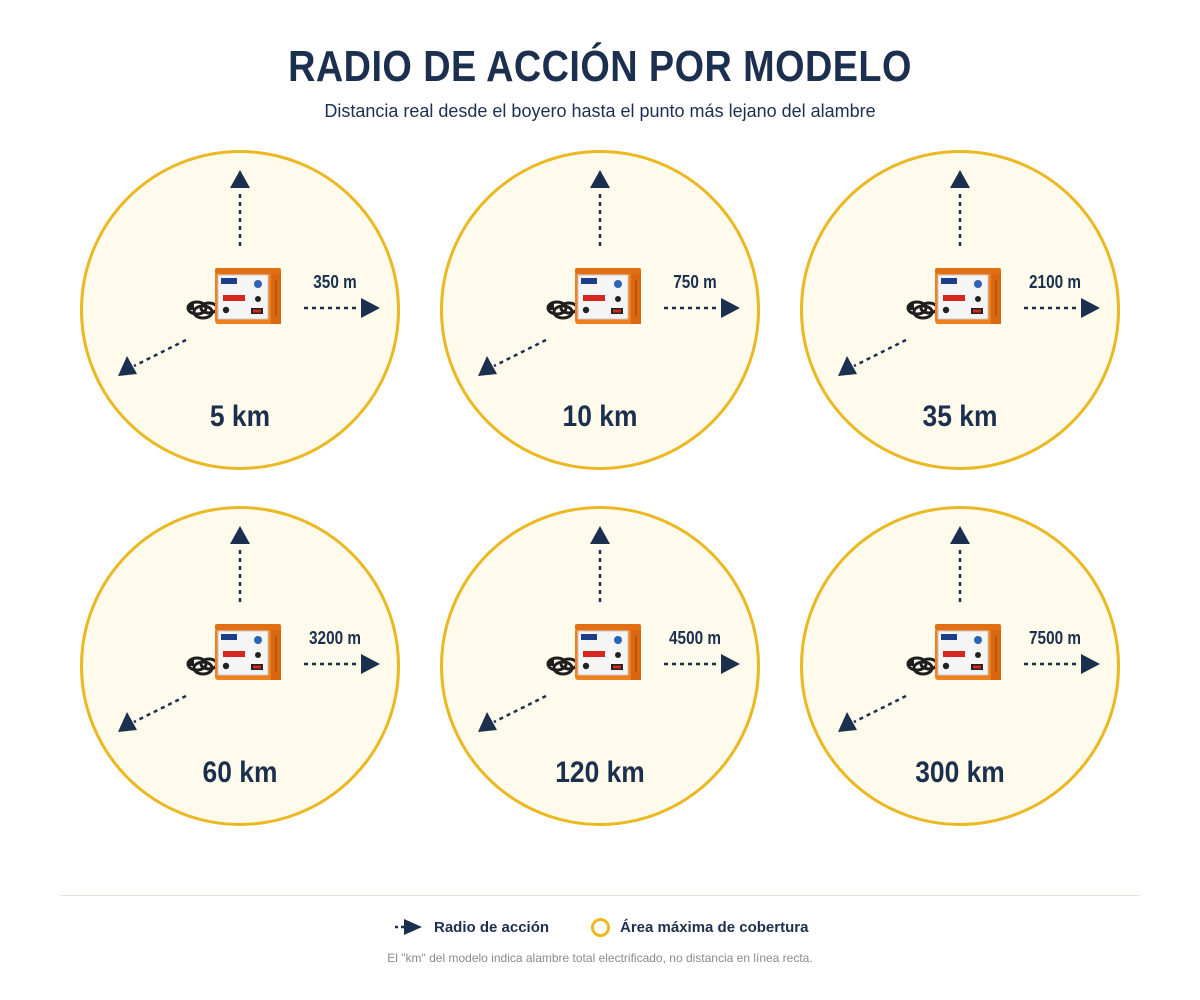  Describe the element at coordinates (335, 282) in the screenshot. I see `radius-distance-label: 350 m` at that location.